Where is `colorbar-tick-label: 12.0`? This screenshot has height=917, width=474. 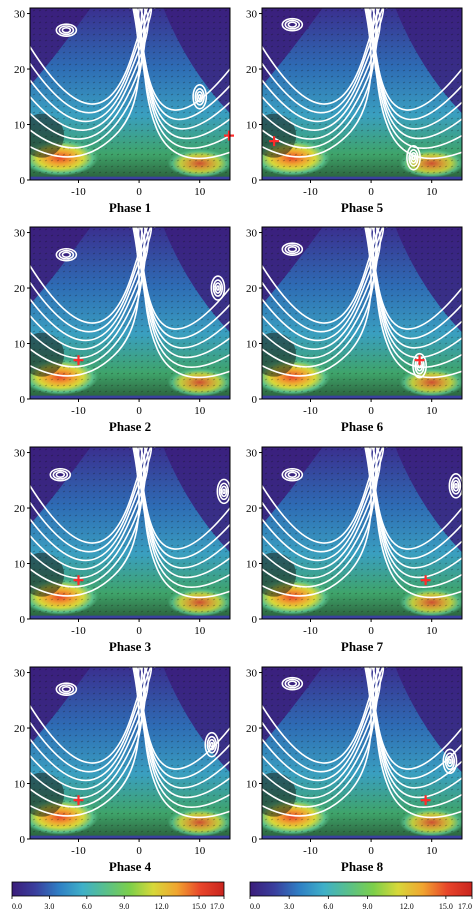
colorbar-tick-label: 12.0 is located at coordinates (407, 906).